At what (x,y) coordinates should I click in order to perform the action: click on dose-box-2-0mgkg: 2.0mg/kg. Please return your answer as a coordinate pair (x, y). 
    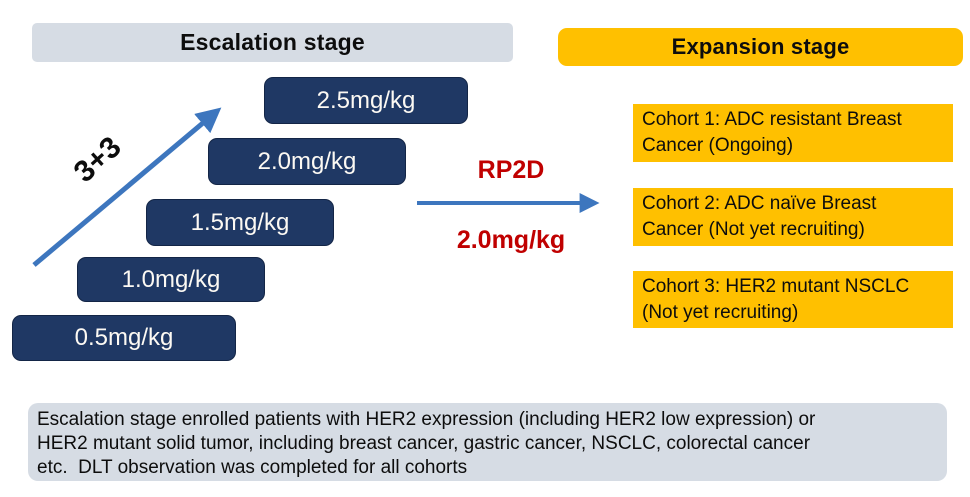
    Looking at the image, I should click on (307, 161).